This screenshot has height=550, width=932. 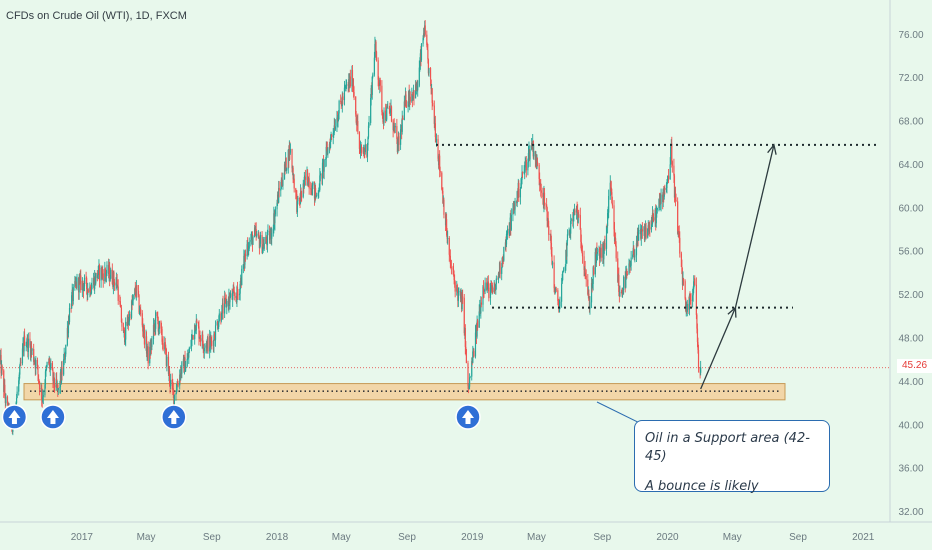 I want to click on y-tick-label: 32.00, so click(x=910, y=512).